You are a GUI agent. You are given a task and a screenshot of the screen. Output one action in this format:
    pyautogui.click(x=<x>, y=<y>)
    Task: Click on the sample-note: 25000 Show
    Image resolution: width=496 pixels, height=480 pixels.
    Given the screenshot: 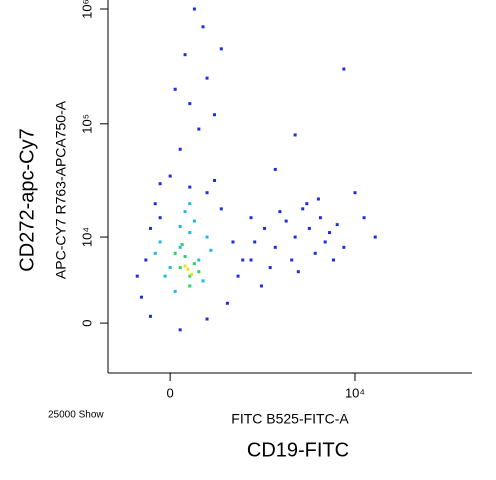 What is the action you would take?
    pyautogui.click(x=76, y=415)
    